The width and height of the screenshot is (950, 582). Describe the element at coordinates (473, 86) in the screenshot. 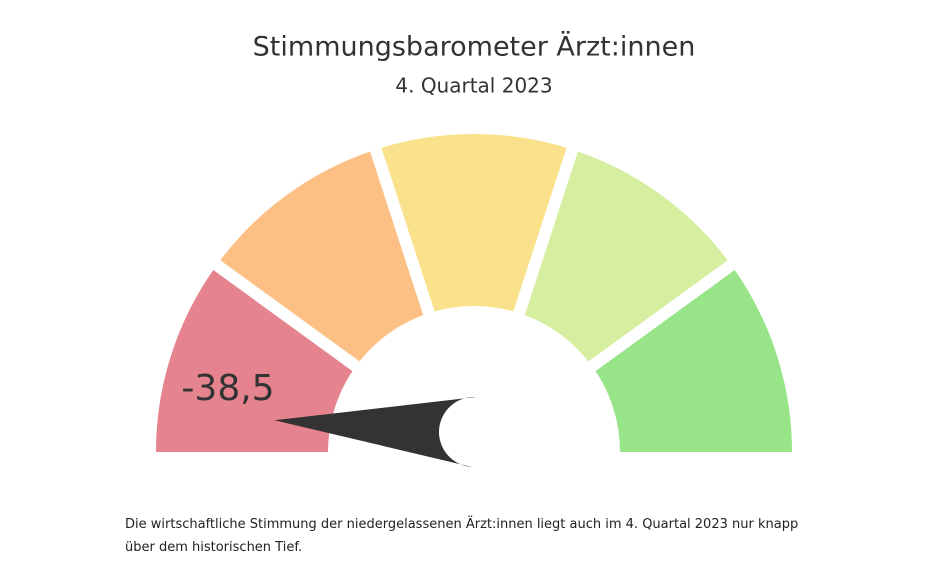

I see `chart-subtitle: 4. Quartal 2023` at that location.